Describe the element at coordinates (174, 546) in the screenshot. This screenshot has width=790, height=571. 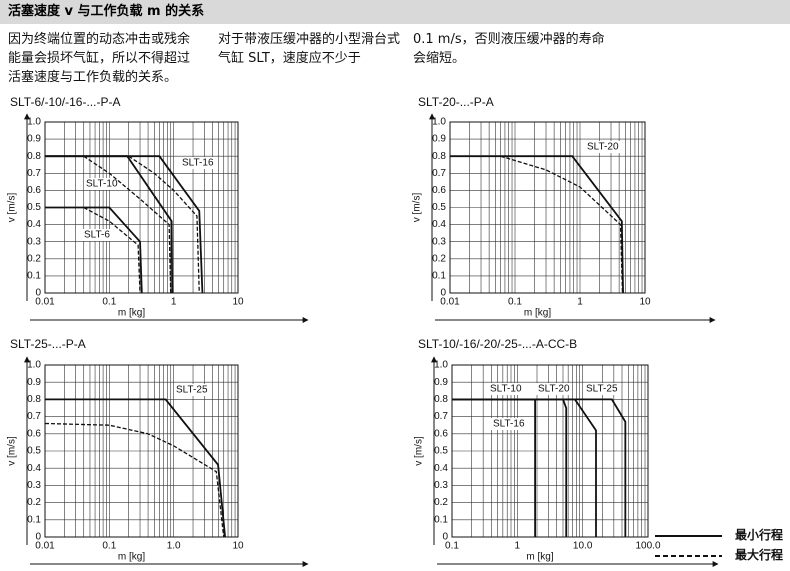
I see `x-tick-label: 1.0` at that location.